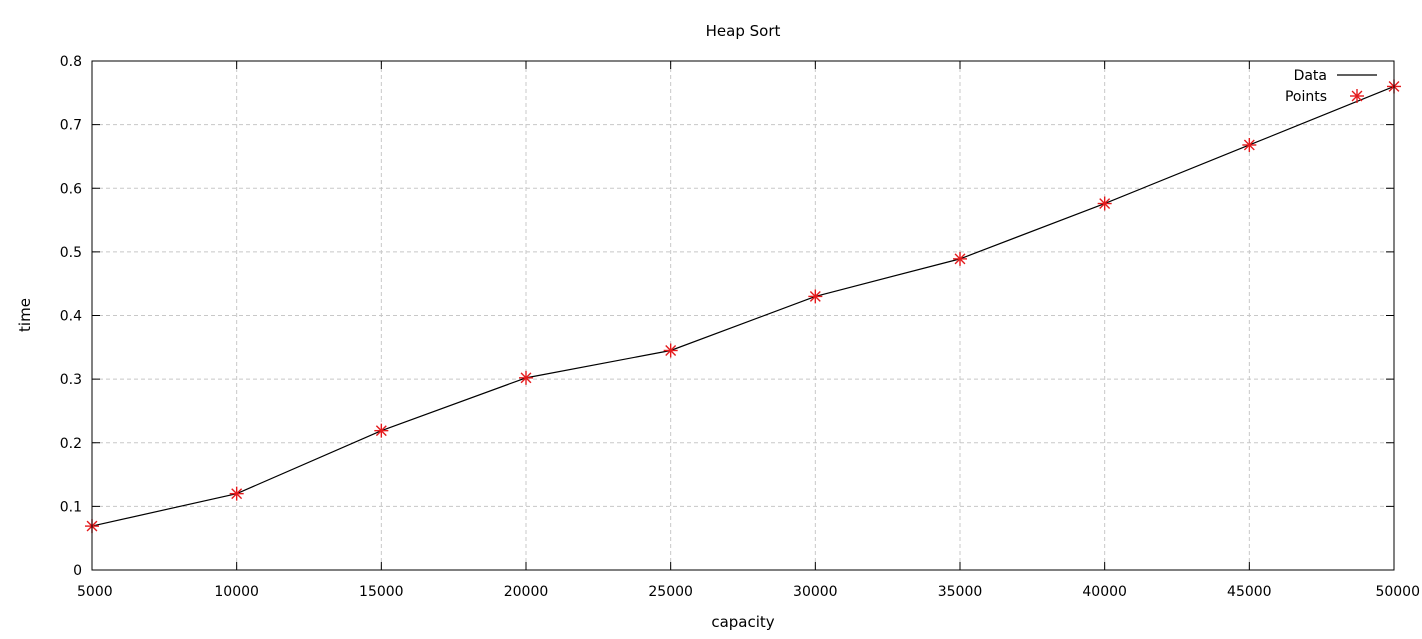 This screenshot has width=1422, height=639. Describe the element at coordinates (526, 592) in the screenshot. I see `x-tick-label-3: 20000` at that location.